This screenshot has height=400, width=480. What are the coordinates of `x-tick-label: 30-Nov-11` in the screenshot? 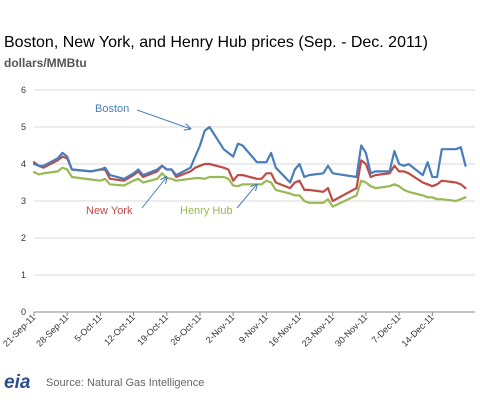 It's located at (351, 330).